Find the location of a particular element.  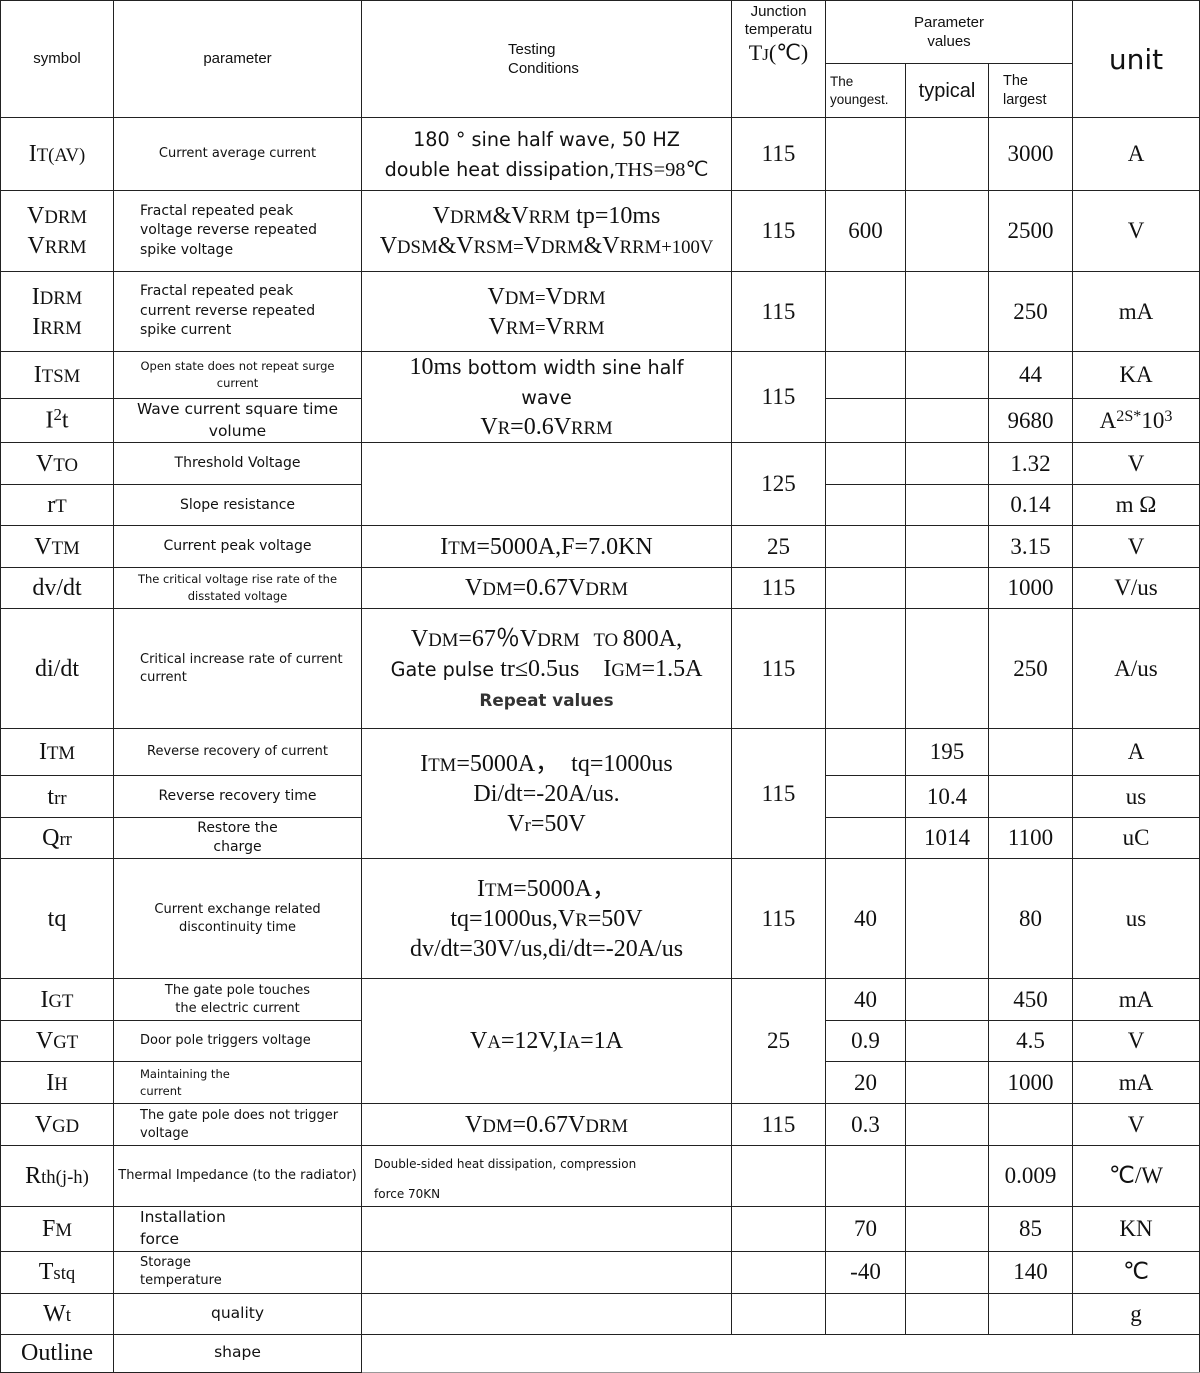

header-typical: typical is located at coordinates (947, 90).